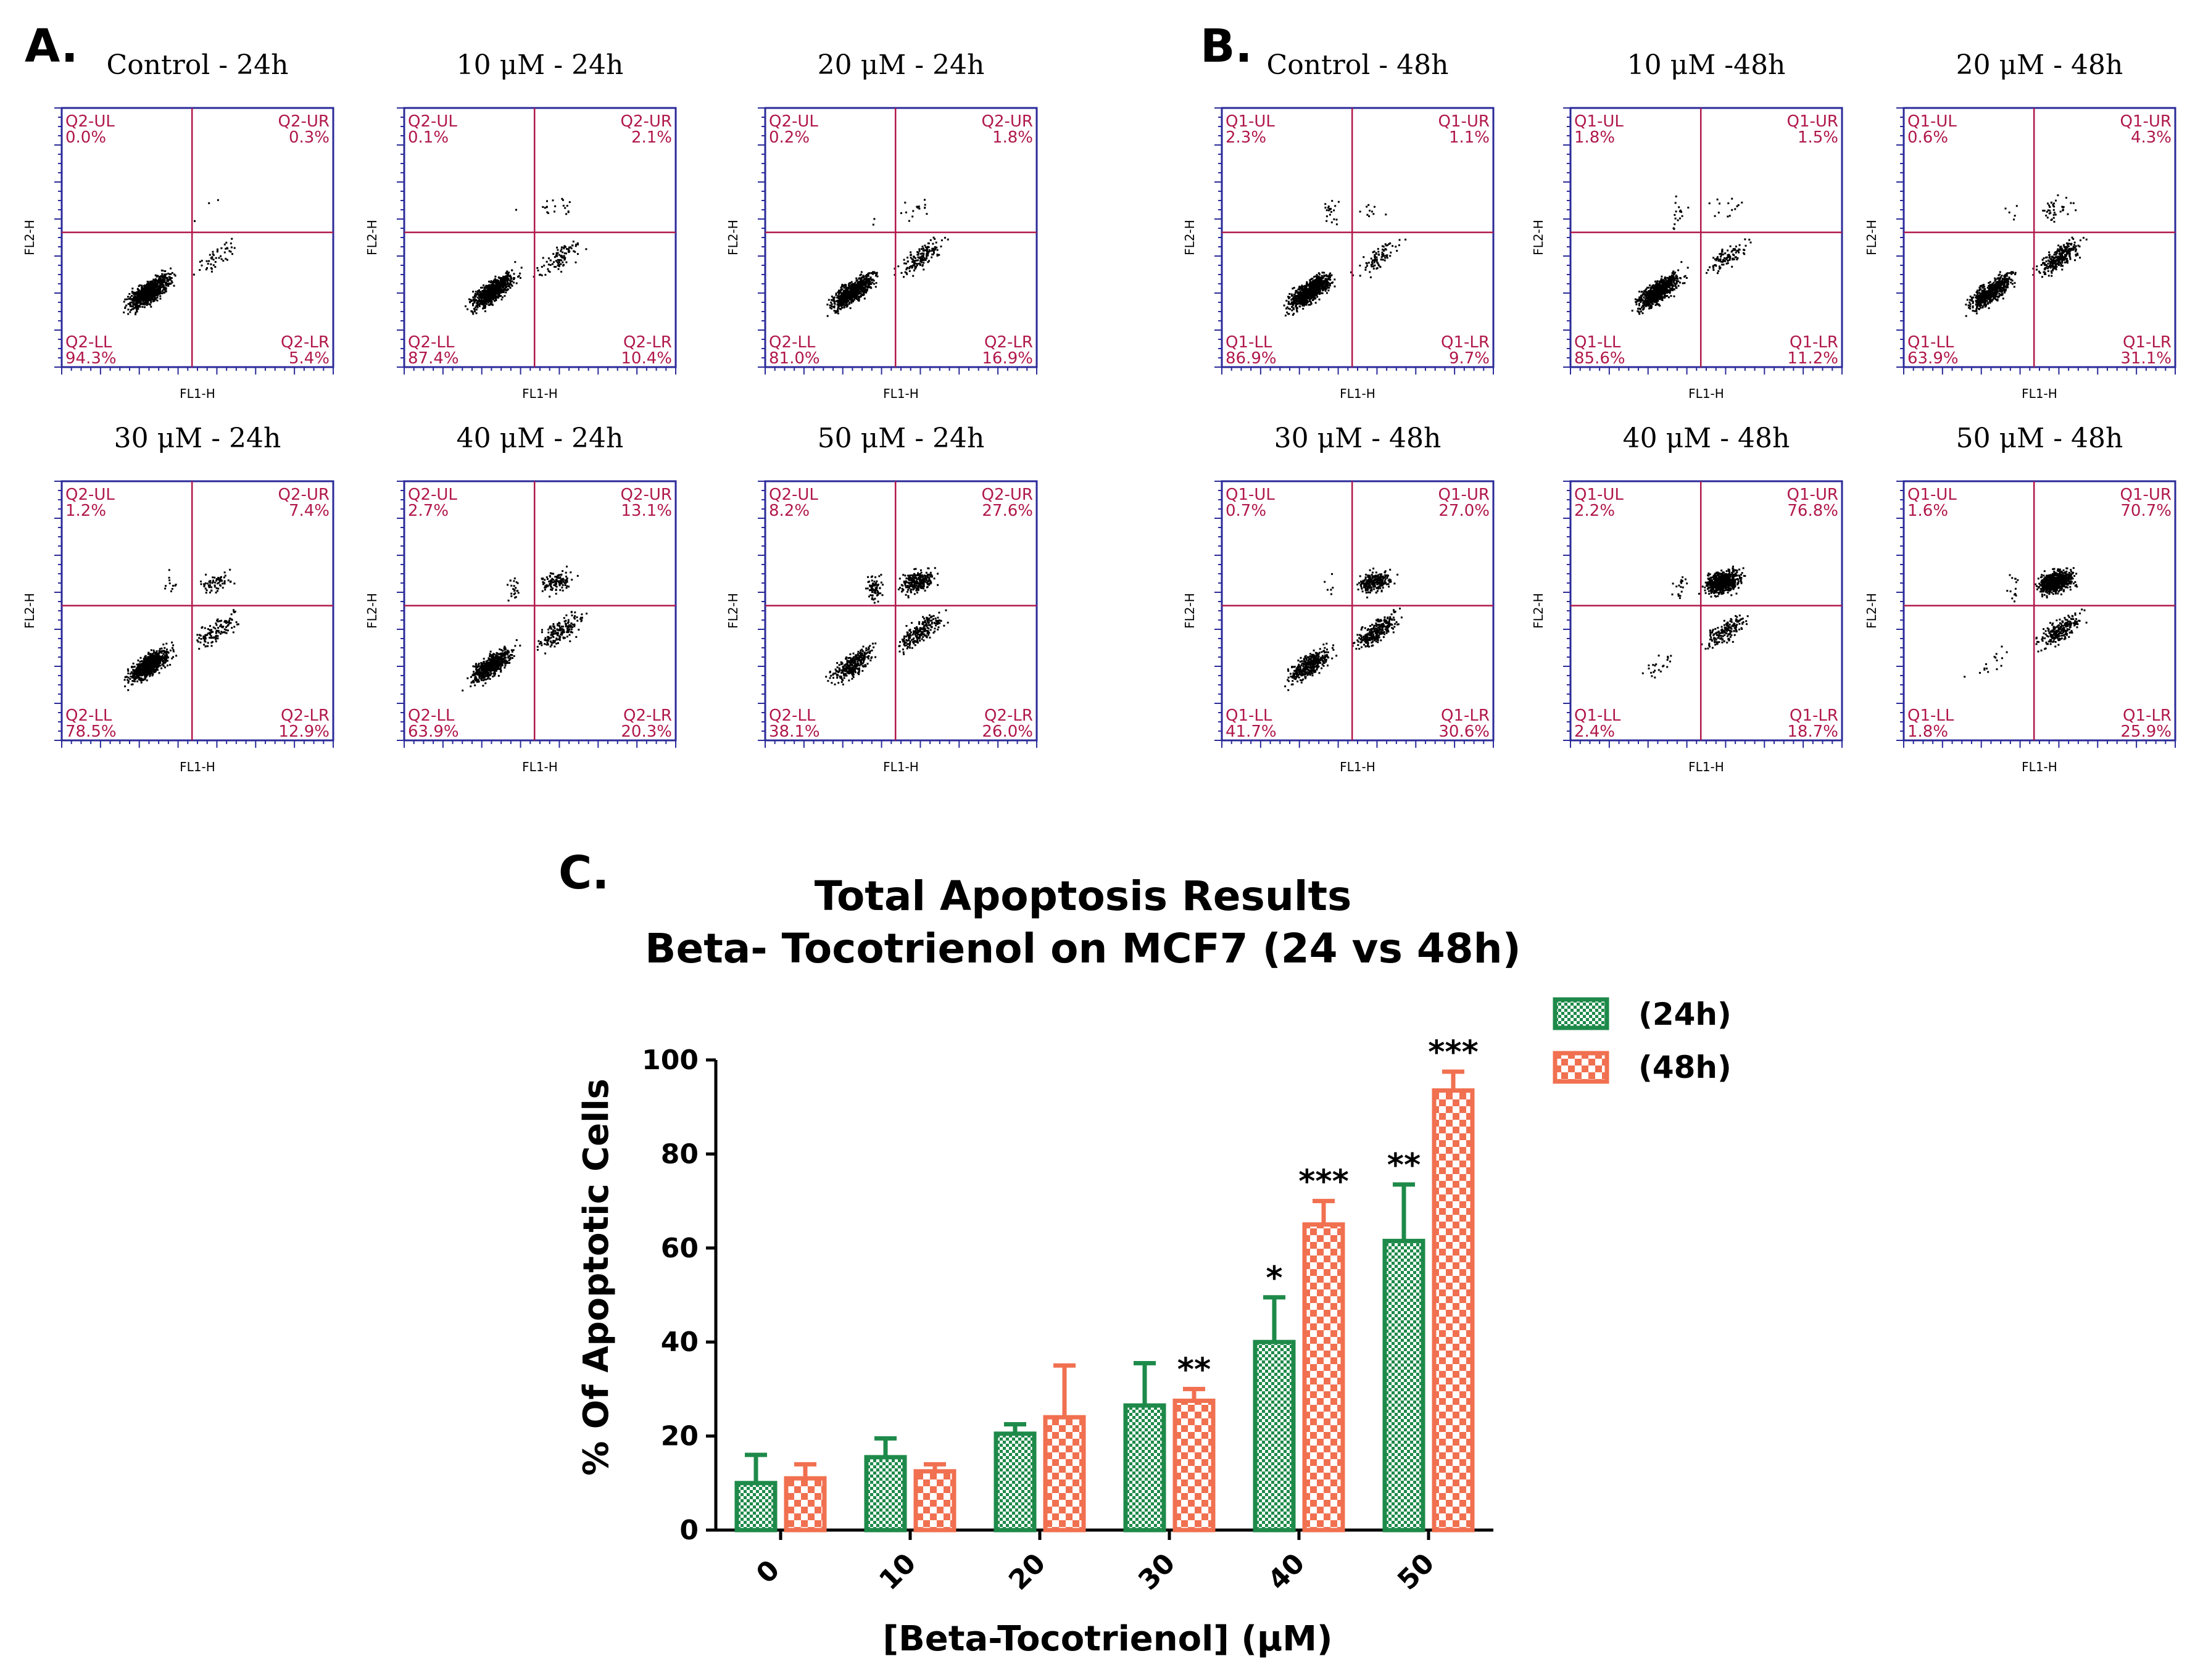  Describe the element at coordinates (526, 256) in the screenshot. I see `scatter-events` at that location.